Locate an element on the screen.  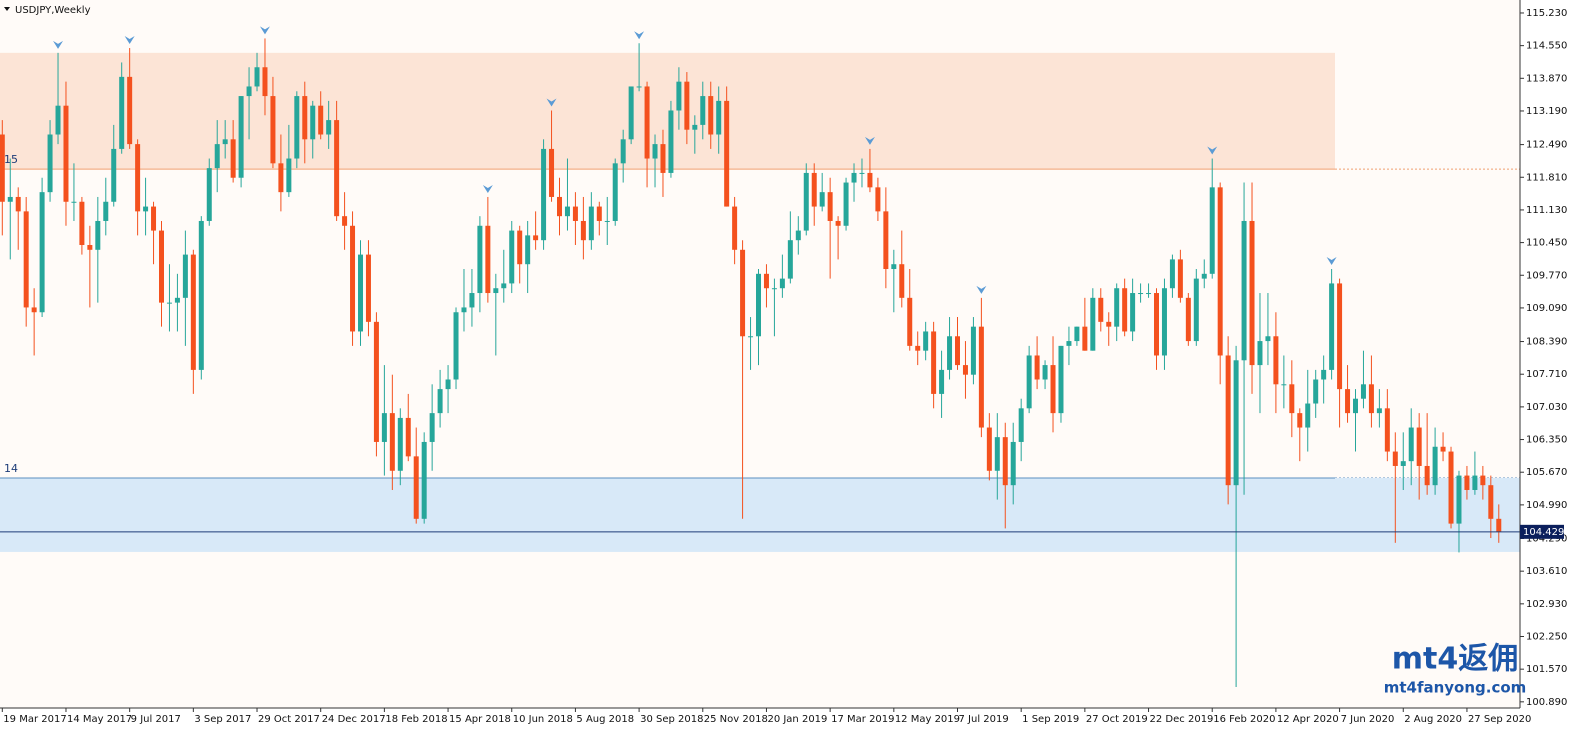
zone is located at coordinates (667, 514).